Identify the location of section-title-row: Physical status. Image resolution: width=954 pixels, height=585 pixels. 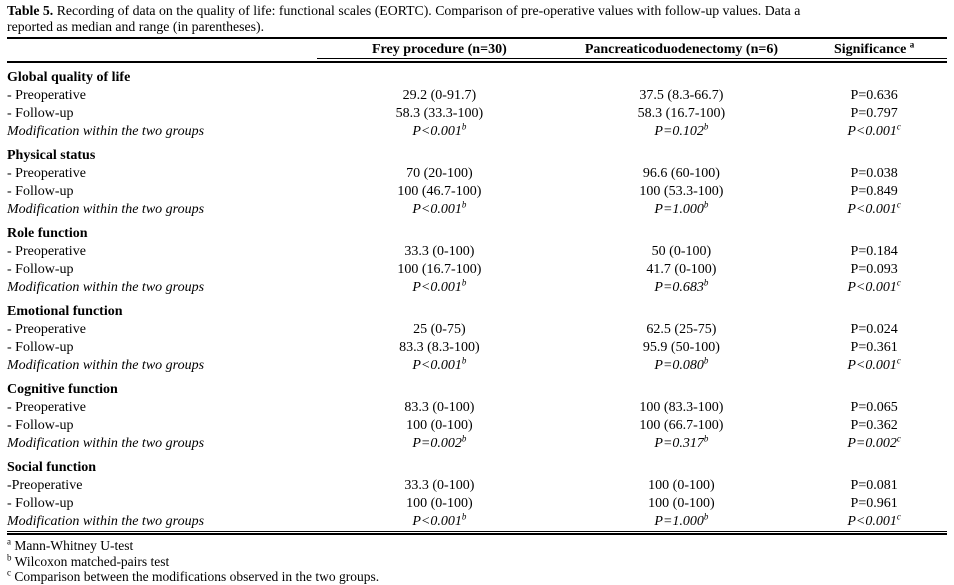
(477, 153).